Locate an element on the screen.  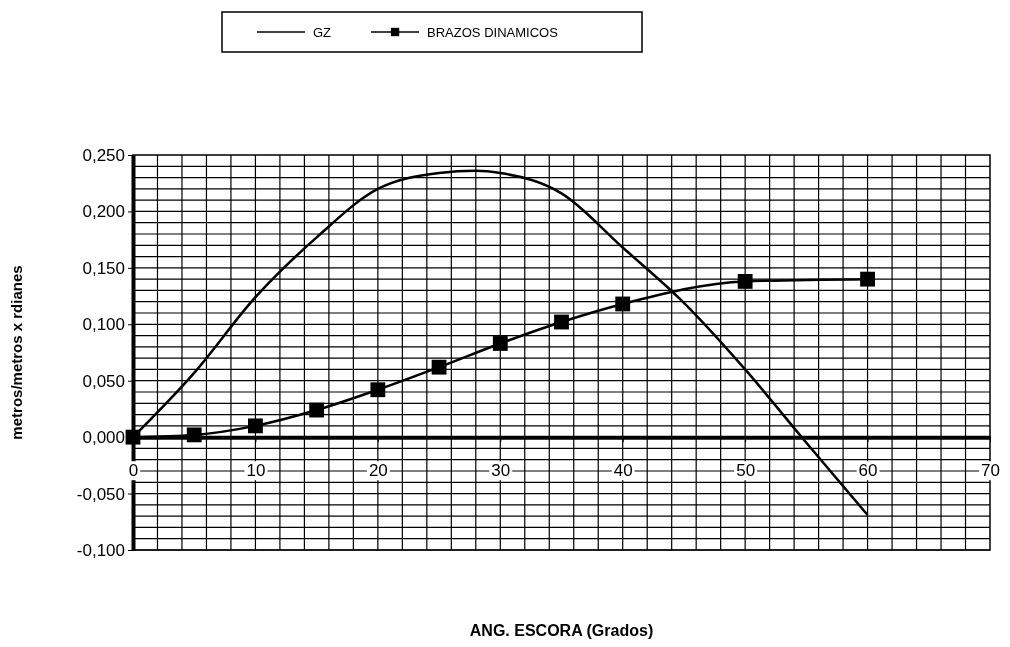
x-tick-label: 10 is located at coordinates (256, 471).